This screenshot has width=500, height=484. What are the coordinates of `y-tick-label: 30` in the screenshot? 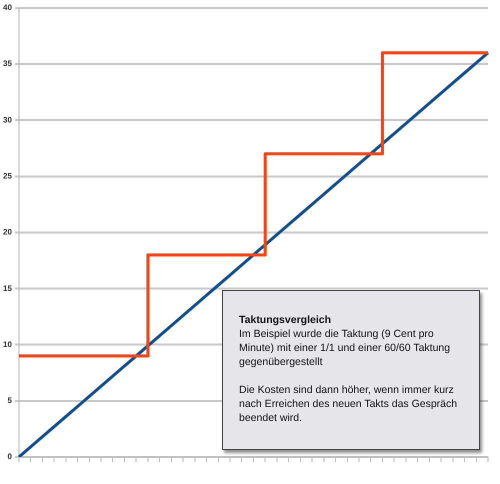 It's located at (7, 119).